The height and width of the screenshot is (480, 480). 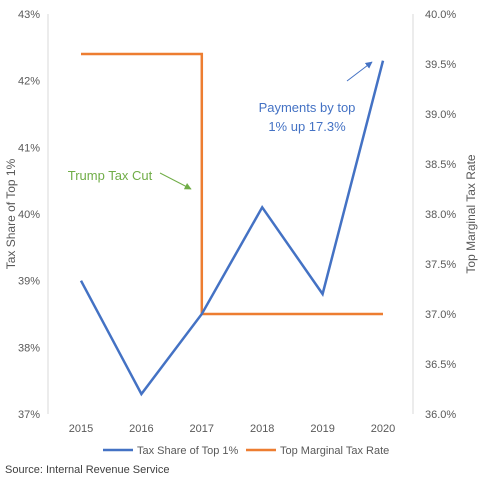 I want to click on left-axis-title: Tax Share of Top 1%, so click(x=11, y=213).